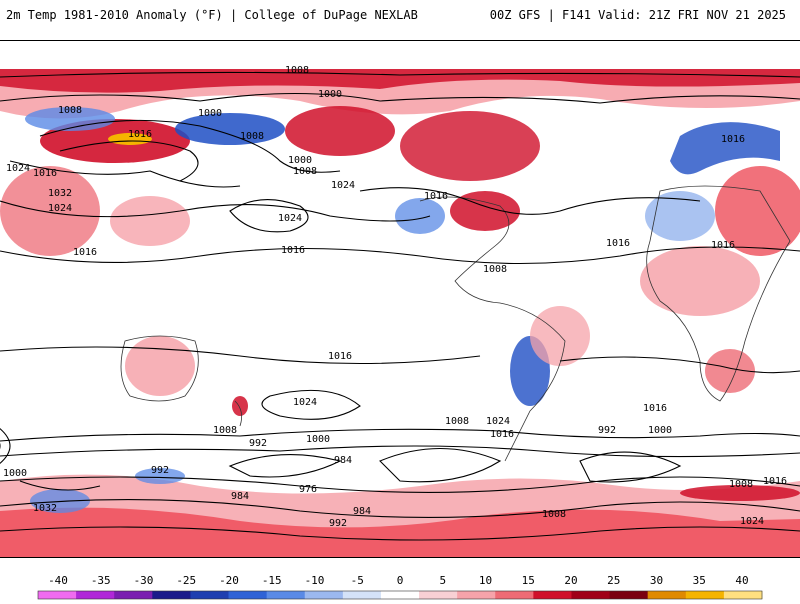  Describe the element at coordinates (613, 580) in the screenshot. I see `colorbar-tick-label: 25` at that location.